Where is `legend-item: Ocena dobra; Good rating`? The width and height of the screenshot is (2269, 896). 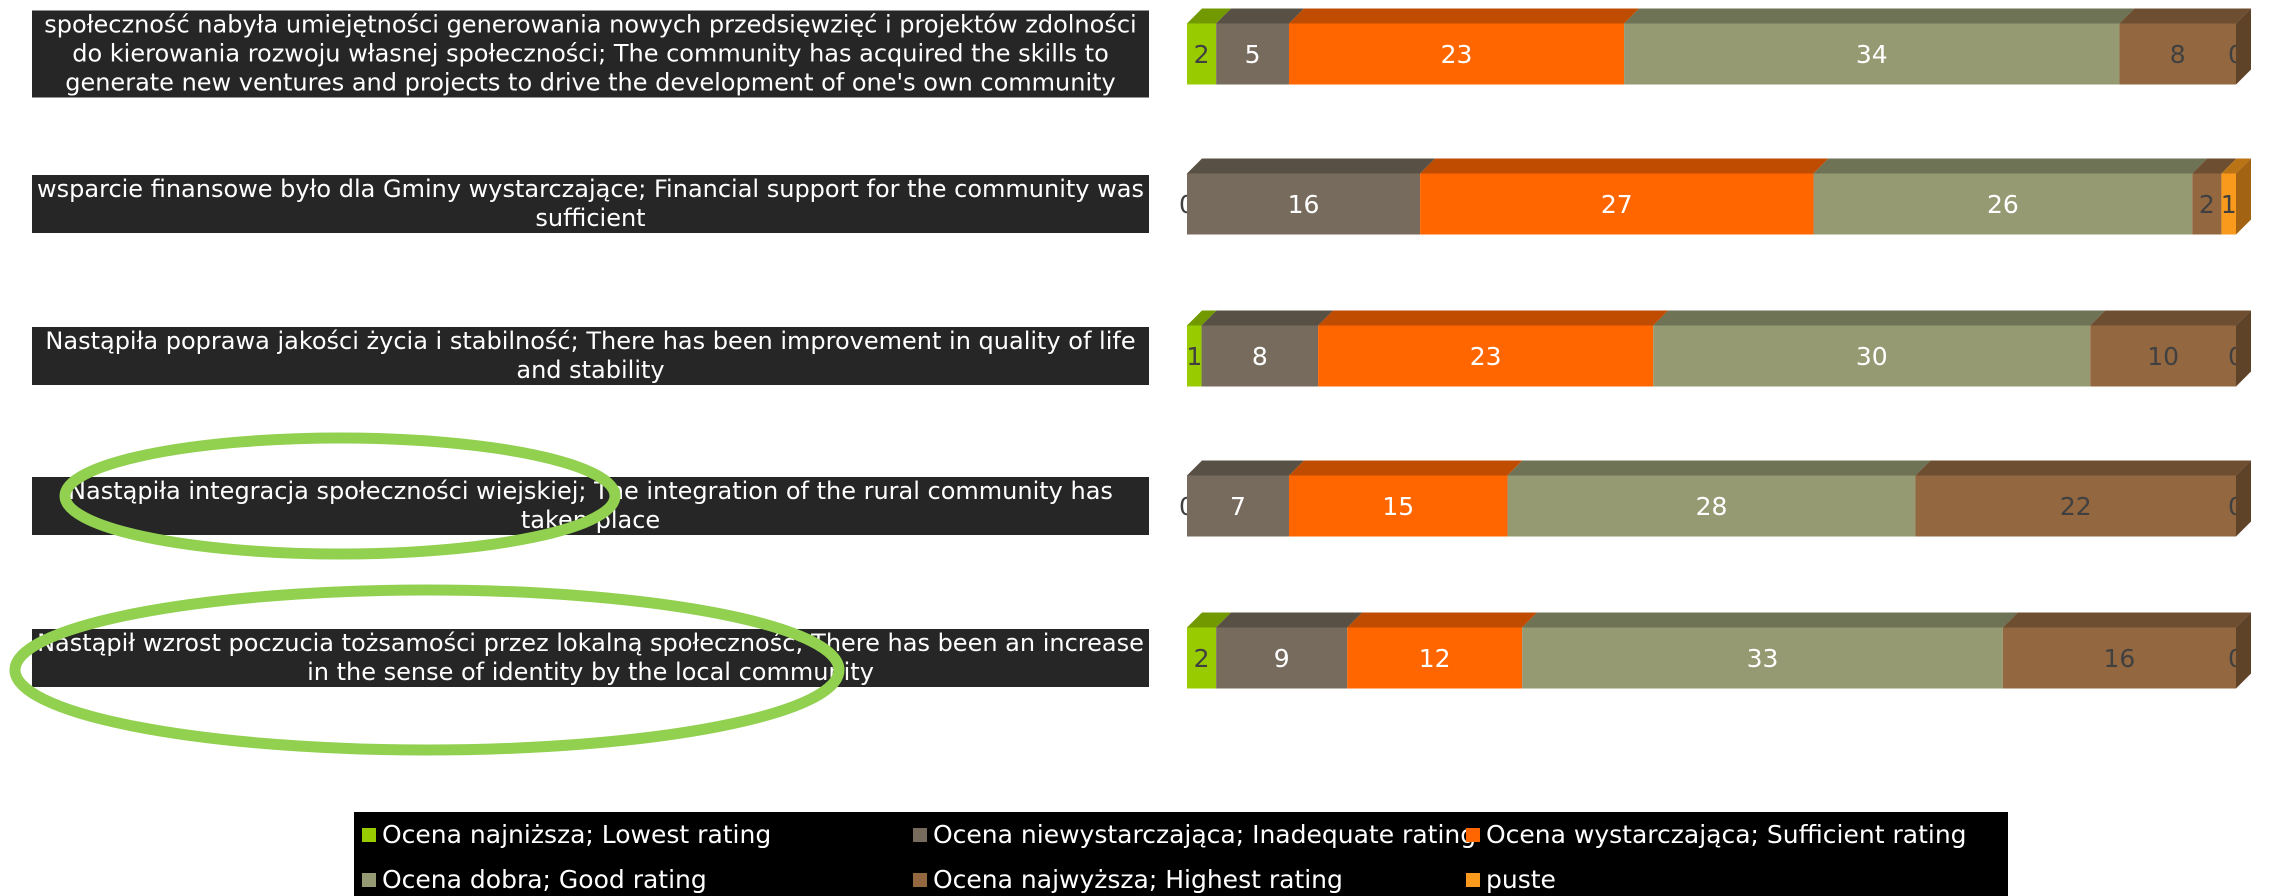 legend-item: Ocena dobra; Good rating is located at coordinates (534, 880).